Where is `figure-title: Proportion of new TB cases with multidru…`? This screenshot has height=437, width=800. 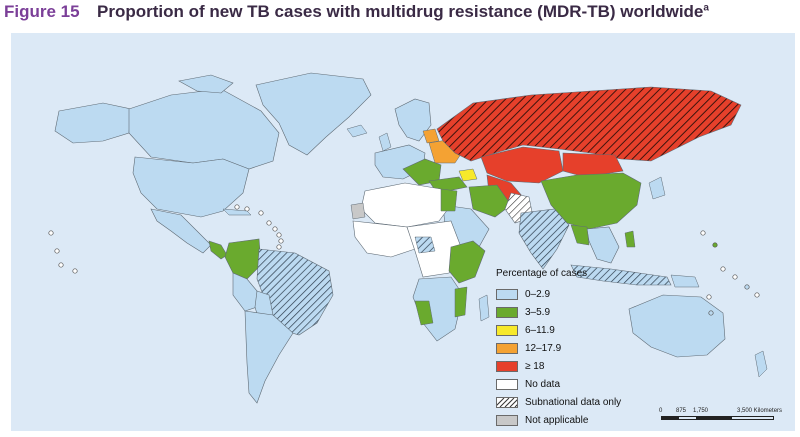
figure-title: Proportion of new TB cases with multidru… is located at coordinates (403, 12).